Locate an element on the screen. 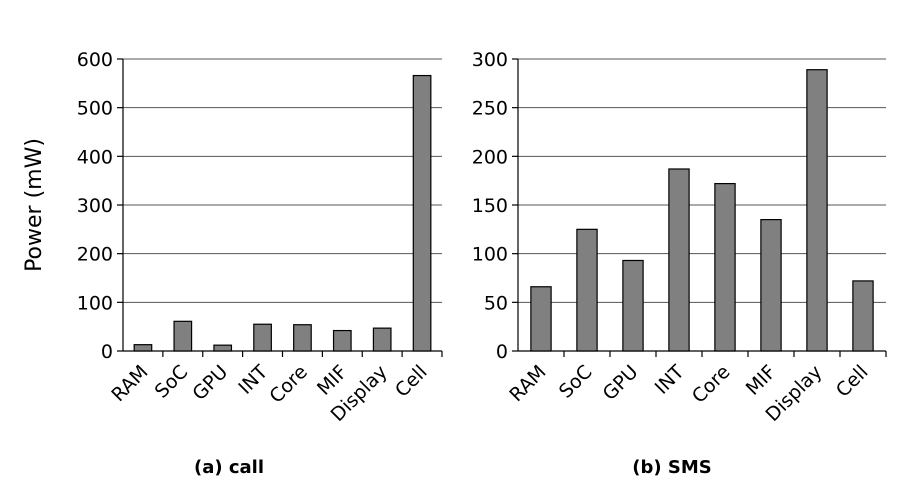 This screenshot has height=499, width=924. y-tick-label: 150 is located at coordinates (490, 206).